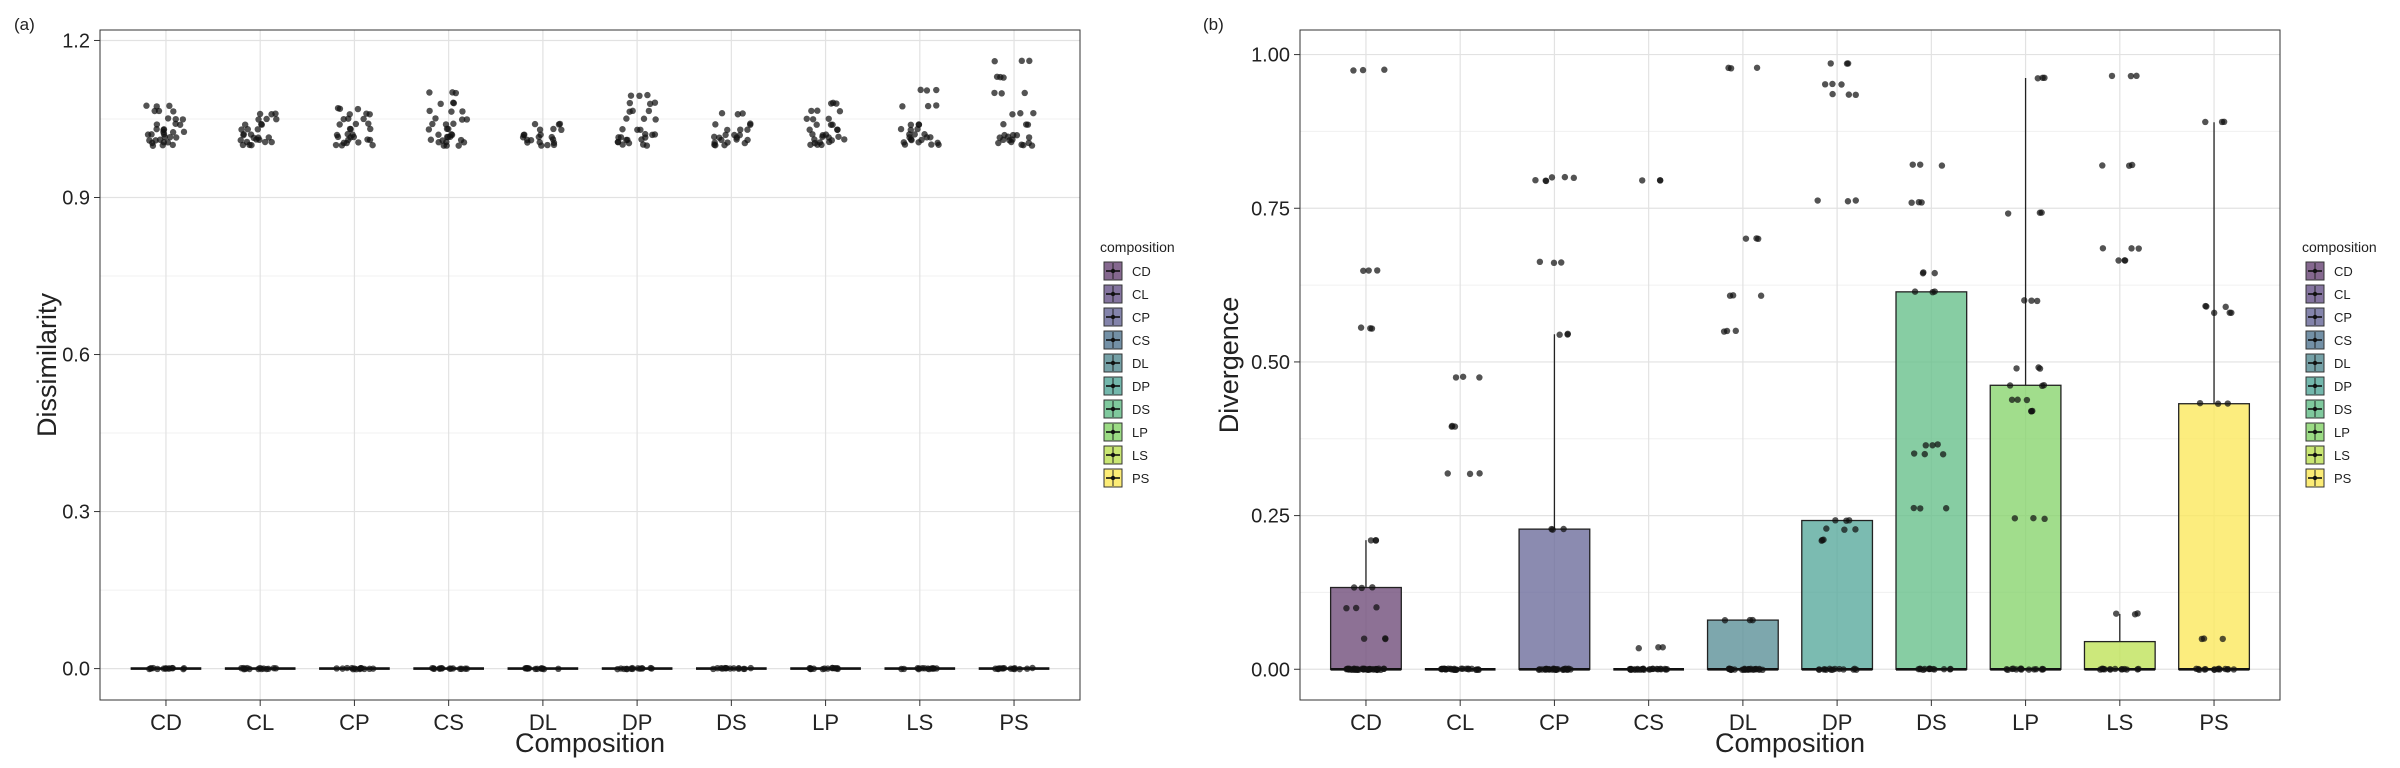 The height and width of the screenshot is (768, 2400). What do you see at coordinates (637, 722) in the screenshot?
I see `x-tick-label: DP` at bounding box center [637, 722].